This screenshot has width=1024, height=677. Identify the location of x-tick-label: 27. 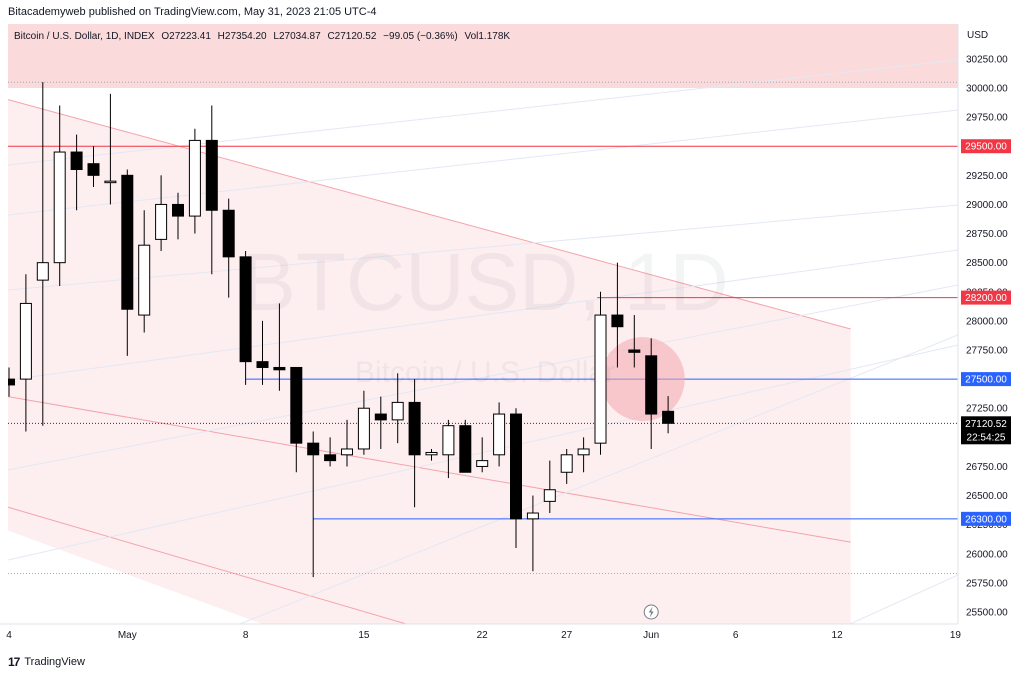
(567, 635).